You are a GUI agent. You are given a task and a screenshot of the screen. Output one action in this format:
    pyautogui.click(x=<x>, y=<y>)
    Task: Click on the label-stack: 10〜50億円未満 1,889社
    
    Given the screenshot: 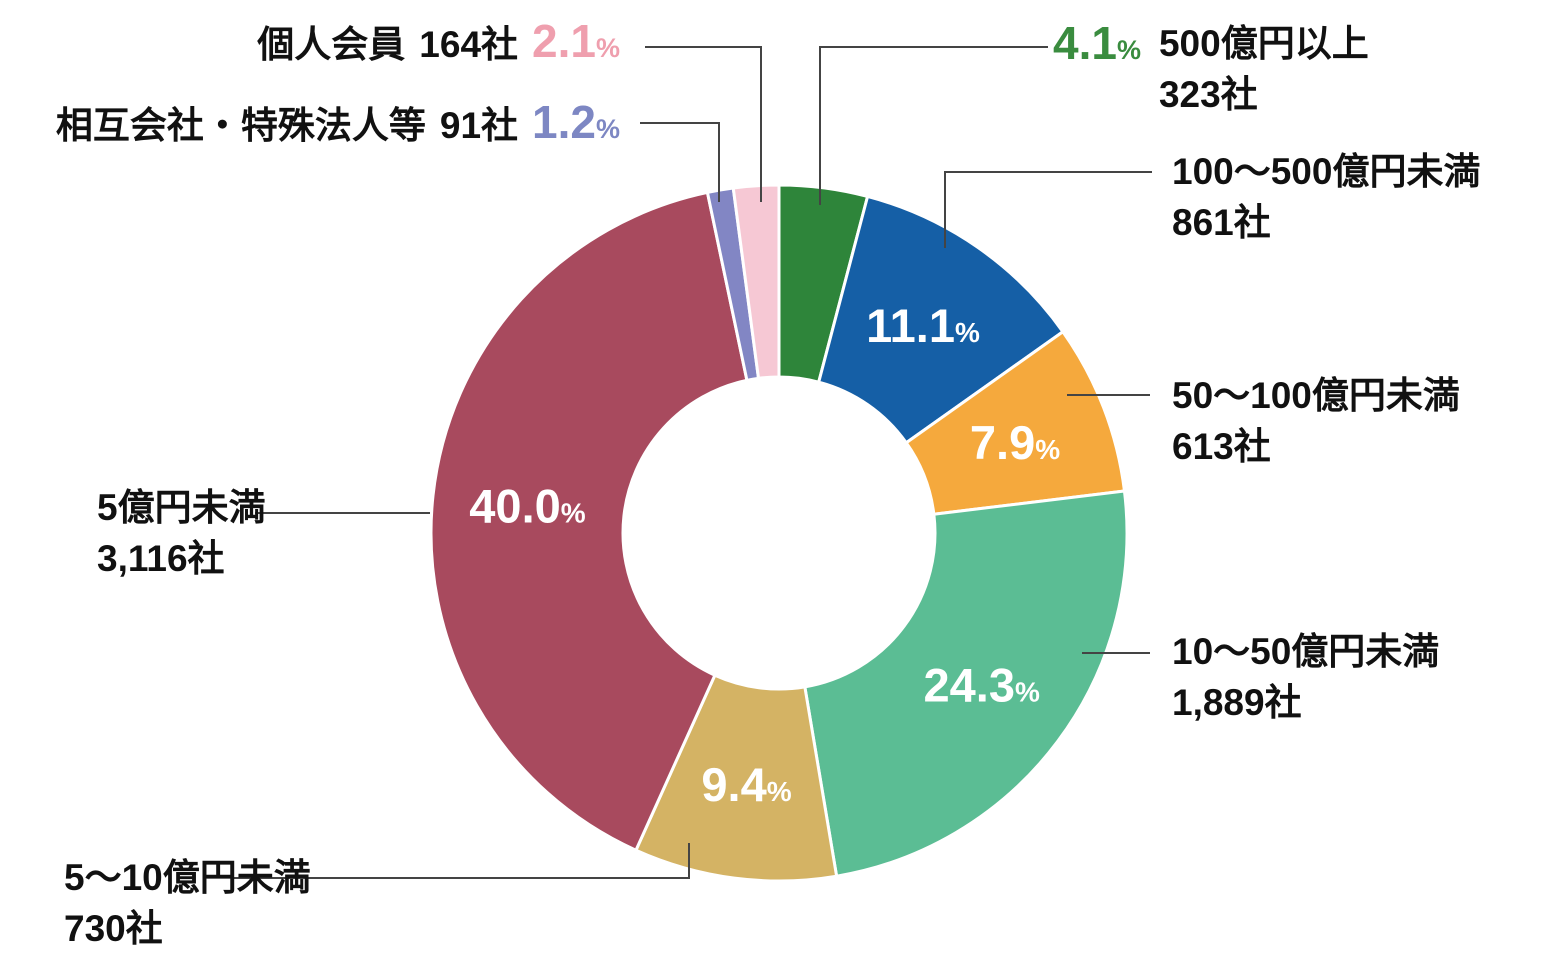 What is the action you would take?
    pyautogui.click(x=1305, y=677)
    